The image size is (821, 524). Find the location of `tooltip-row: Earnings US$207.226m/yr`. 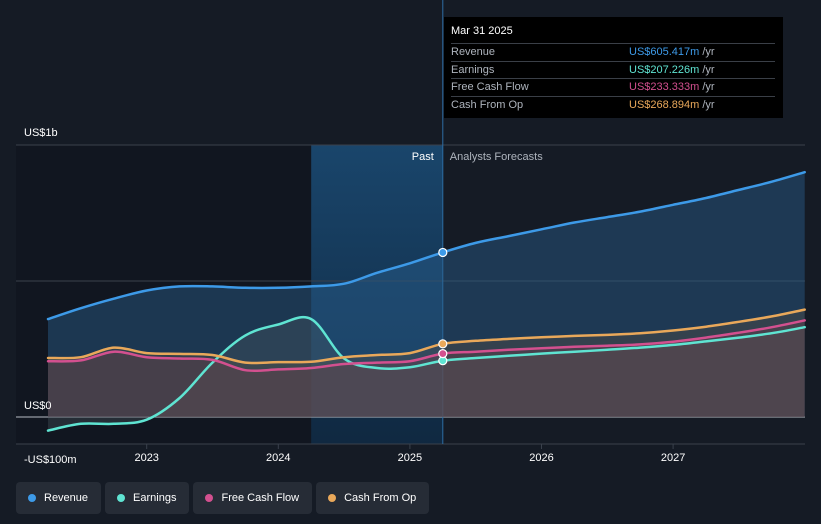

tooltip-row: Earnings US$207.226m/yr is located at coordinates (613, 69).